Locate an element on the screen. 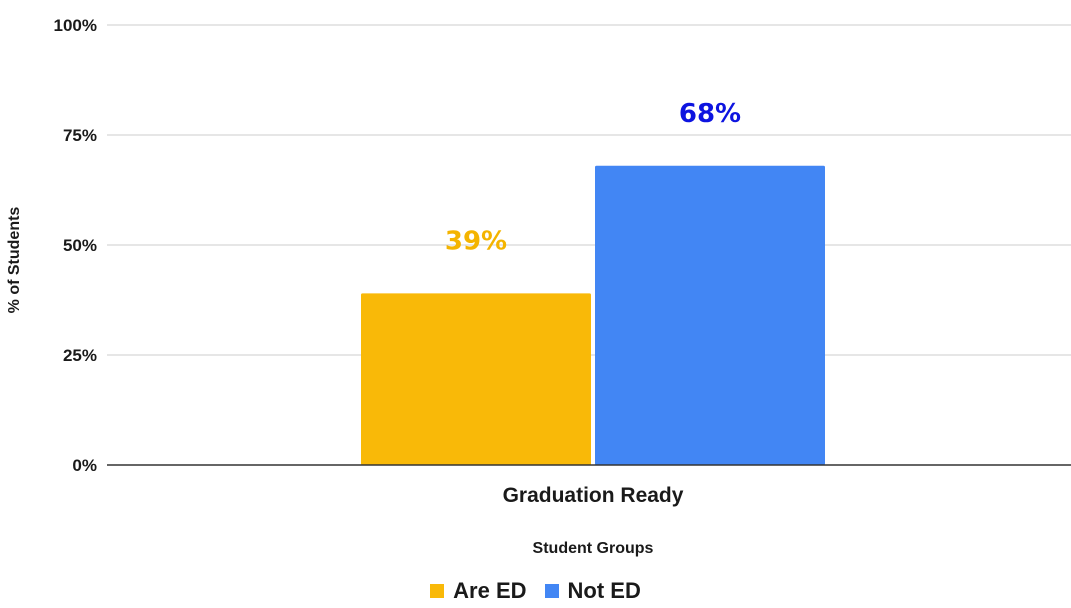 The width and height of the screenshot is (1071, 608). legend: Are ED Not ED is located at coordinates (535, 591).